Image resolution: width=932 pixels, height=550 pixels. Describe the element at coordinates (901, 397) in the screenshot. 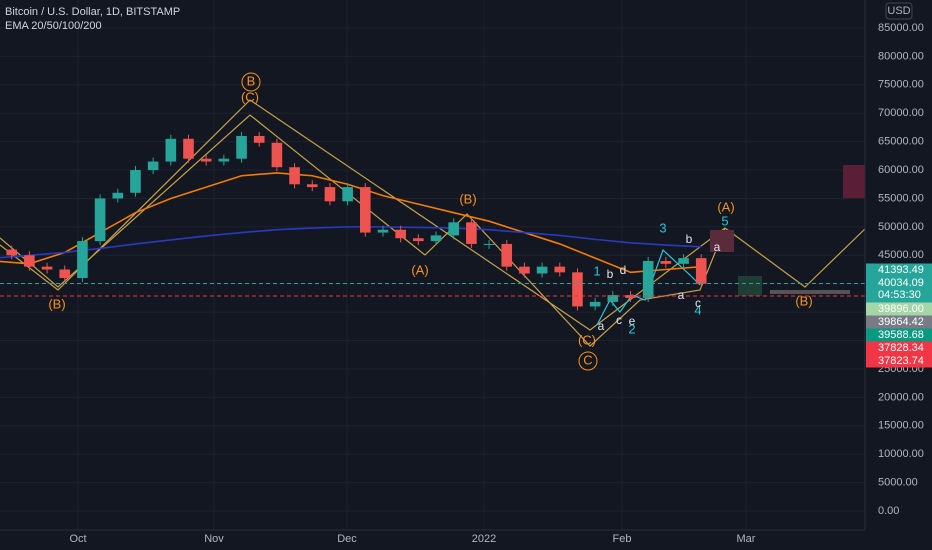

I see `y-tick-label: 20000.00` at that location.